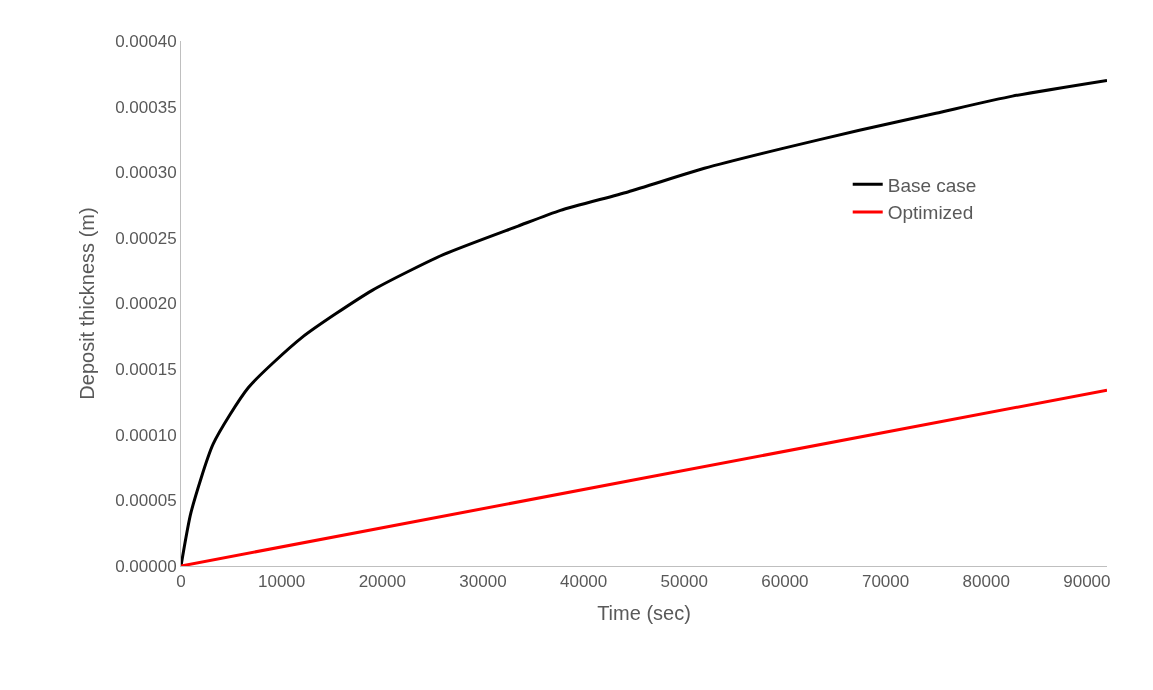 This screenshot has height=690, width=1153. I want to click on y-tick-label: 0.00020, so click(146, 304).